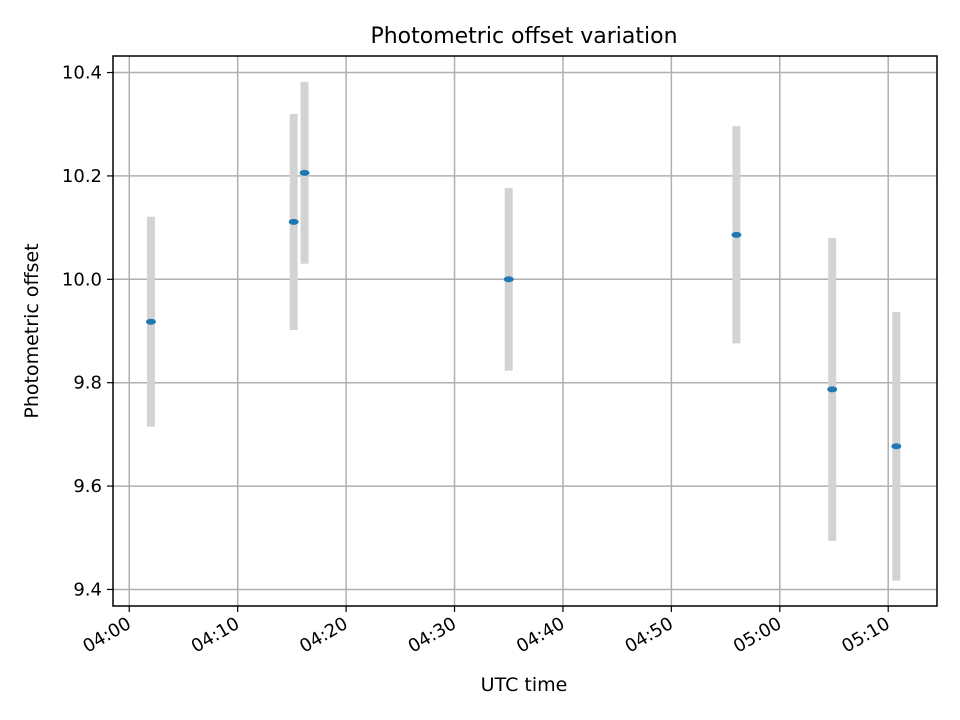  What do you see at coordinates (106, 635) in the screenshot?
I see `x-tick-label: 04:00` at bounding box center [106, 635].